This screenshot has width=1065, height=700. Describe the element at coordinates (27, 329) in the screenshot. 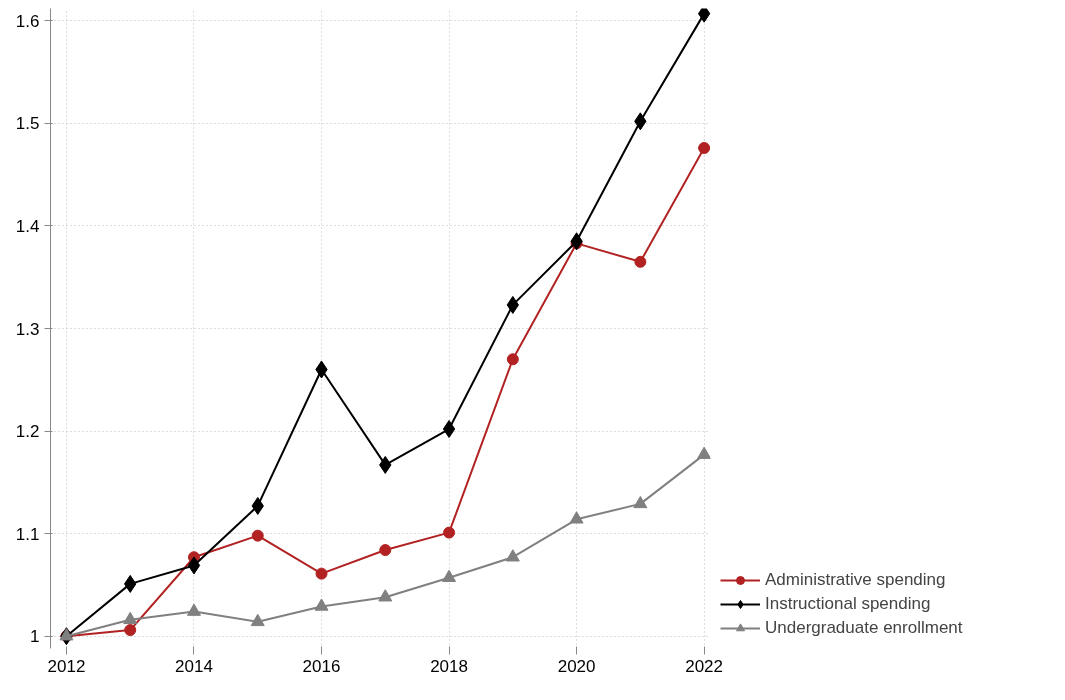

I see `y-tick-label: 1.3` at that location.